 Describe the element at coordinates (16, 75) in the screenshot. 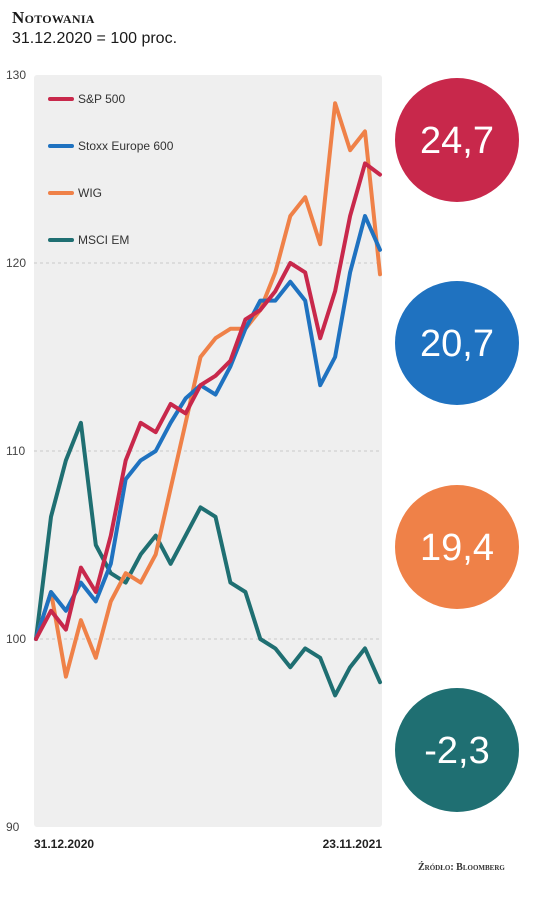

I see `y-tick-label: 130` at that location.